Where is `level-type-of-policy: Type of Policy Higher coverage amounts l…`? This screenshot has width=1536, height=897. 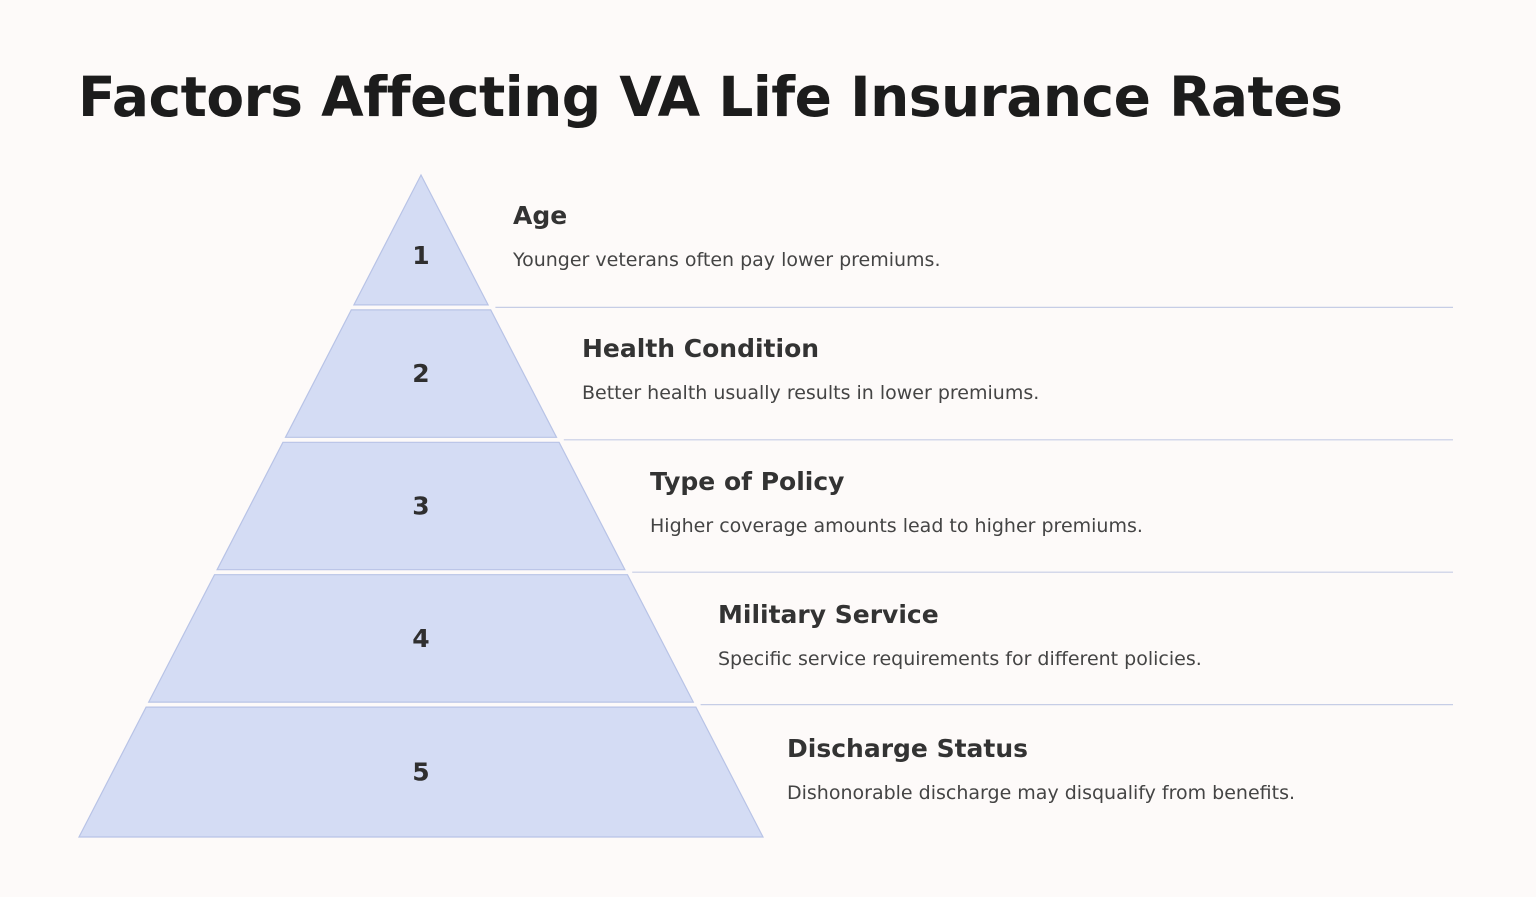 level-type-of-policy: Type of Policy Higher coverage amounts l… is located at coordinates (896, 502).